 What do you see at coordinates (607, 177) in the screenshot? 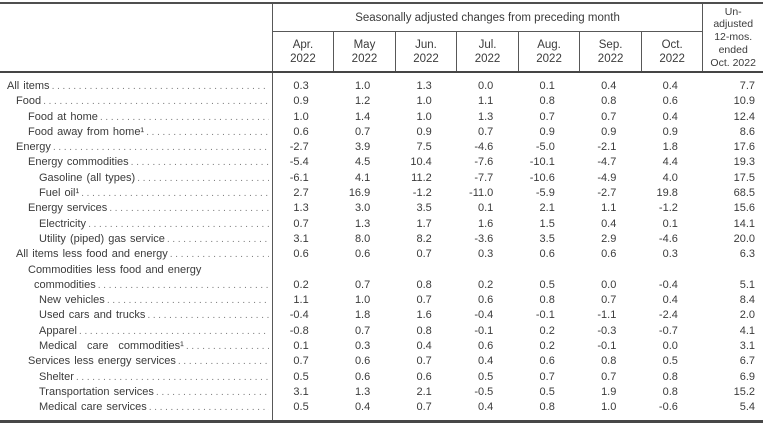
I see `value-cell: -4.9` at bounding box center [607, 177].